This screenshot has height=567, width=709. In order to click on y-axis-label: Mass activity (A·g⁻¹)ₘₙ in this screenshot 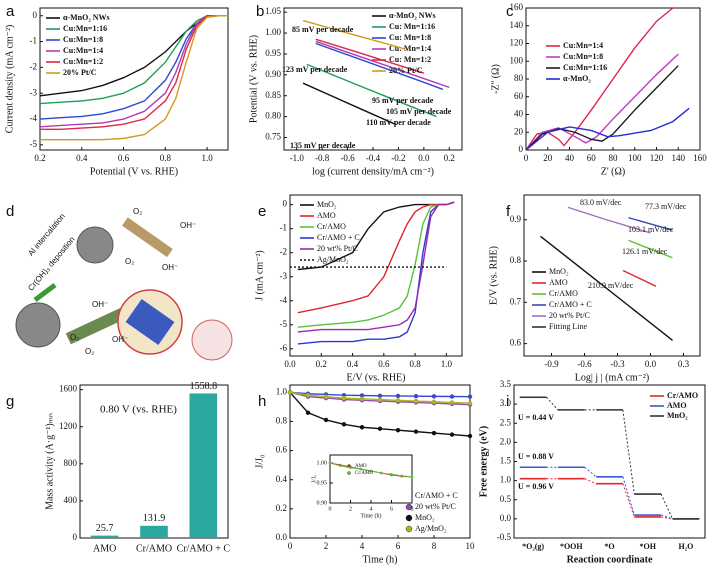, I will do `click(49, 461)`.